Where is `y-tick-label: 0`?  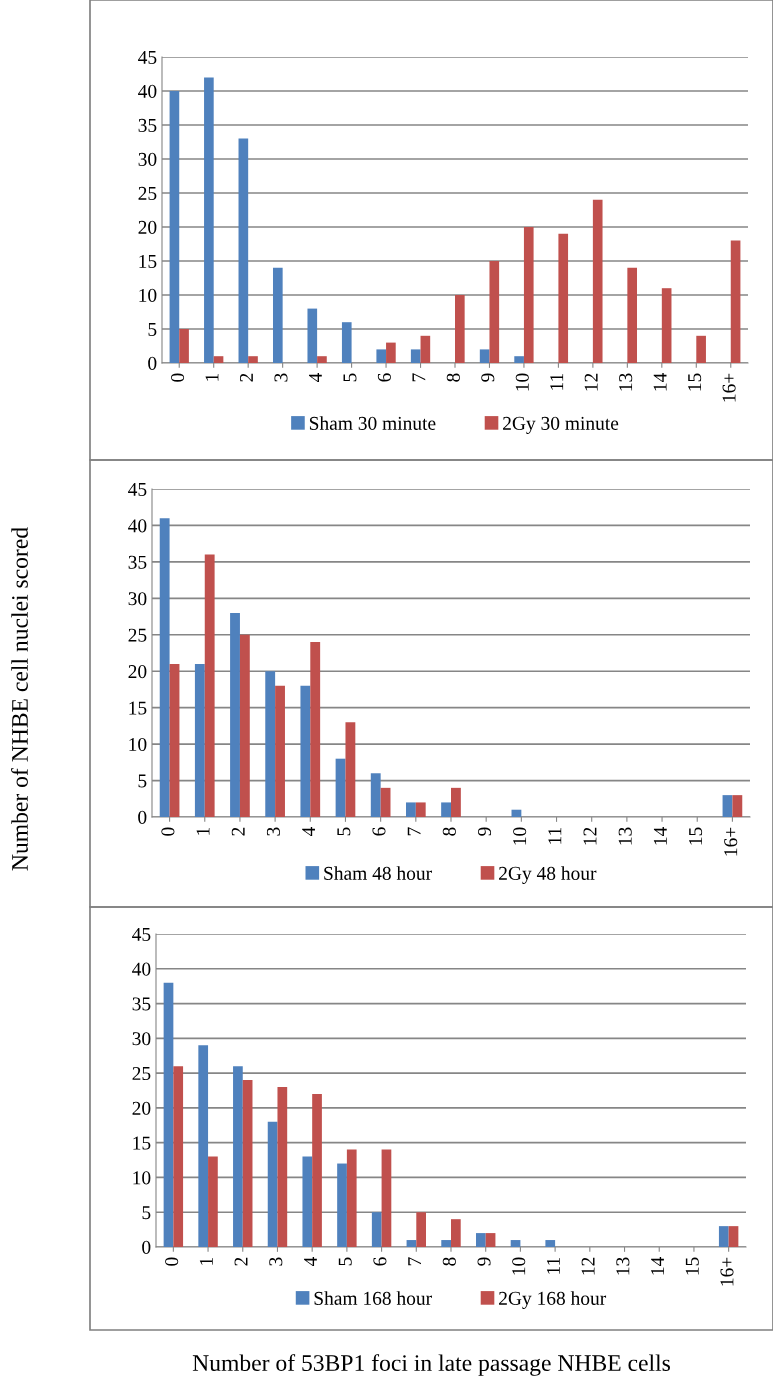 y-tick-label: 0 is located at coordinates (142, 817).